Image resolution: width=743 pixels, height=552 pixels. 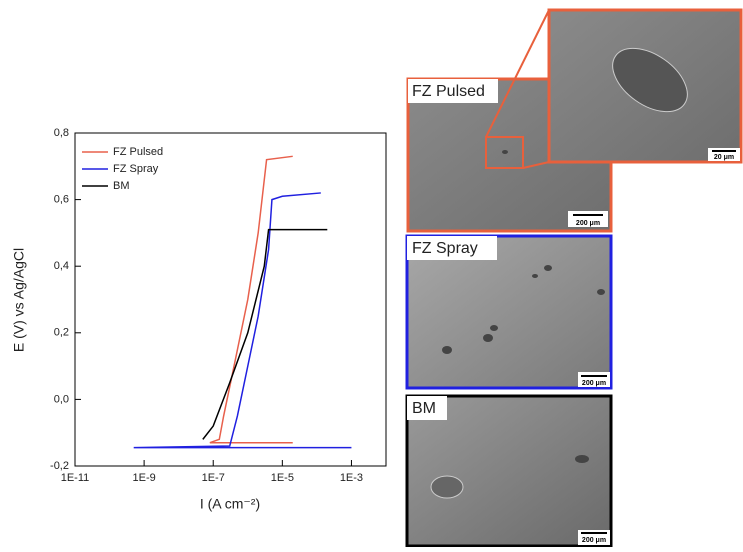 I want to click on y-tick-label: 0,0, so click(x=61, y=399).